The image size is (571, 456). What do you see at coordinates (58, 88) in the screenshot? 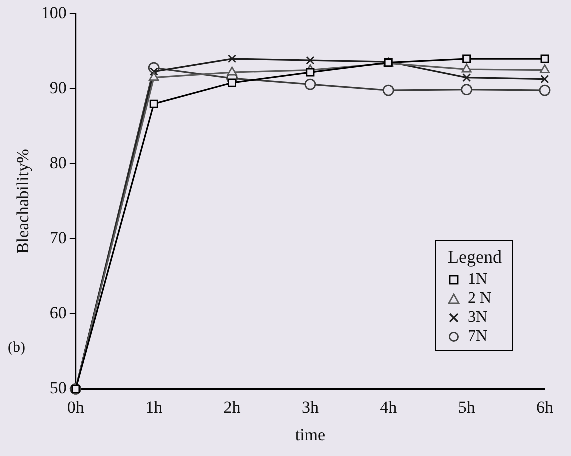
I see `y-tick-label: 90` at bounding box center [58, 88].